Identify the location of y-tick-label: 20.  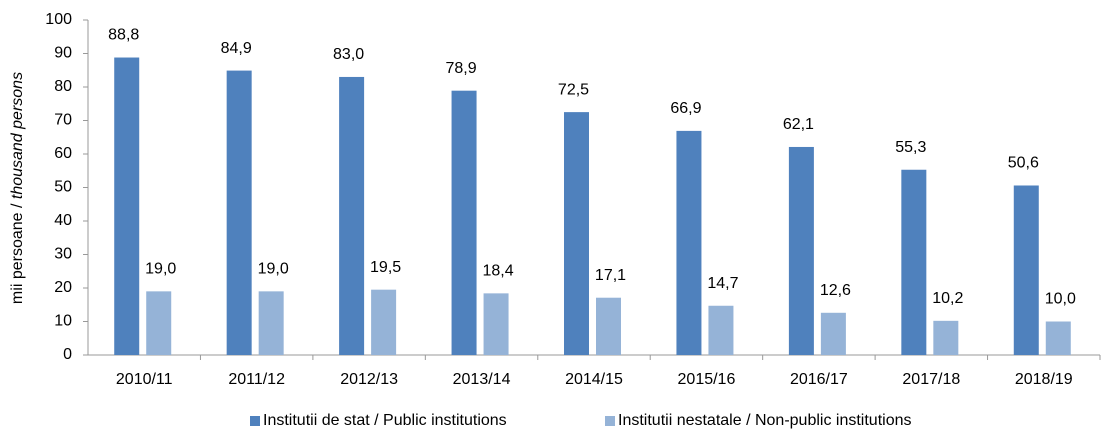
(63, 287).